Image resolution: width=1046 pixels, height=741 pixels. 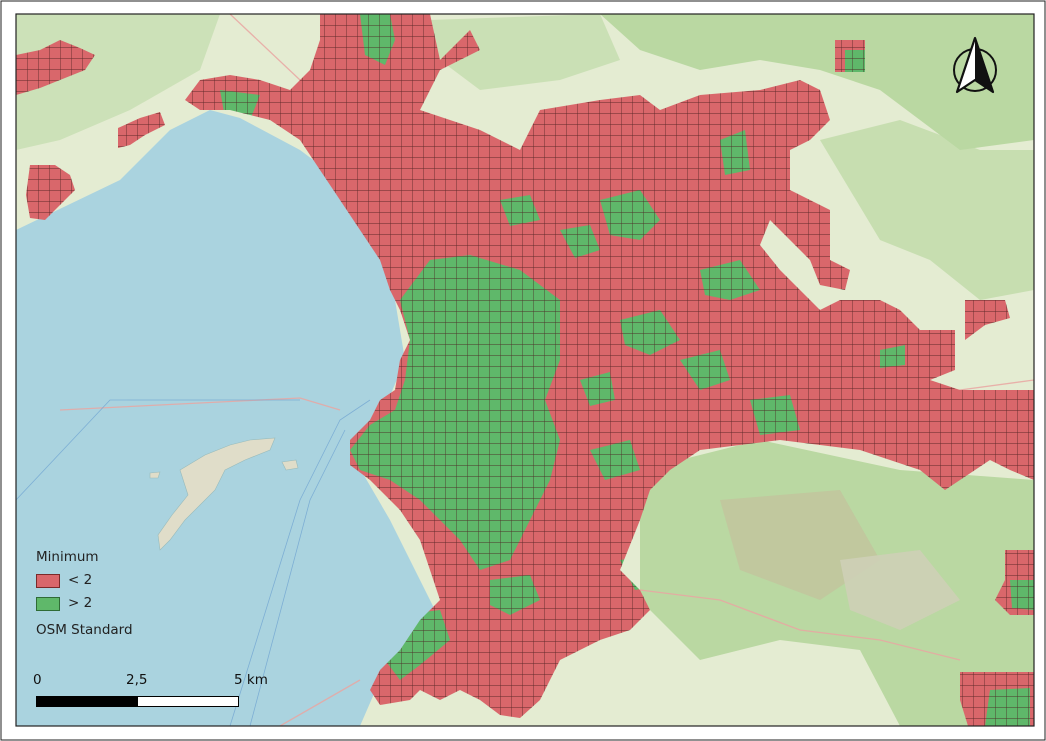 What do you see at coordinates (67, 557) in the screenshot?
I see `legend-title: Minimum` at bounding box center [67, 557].